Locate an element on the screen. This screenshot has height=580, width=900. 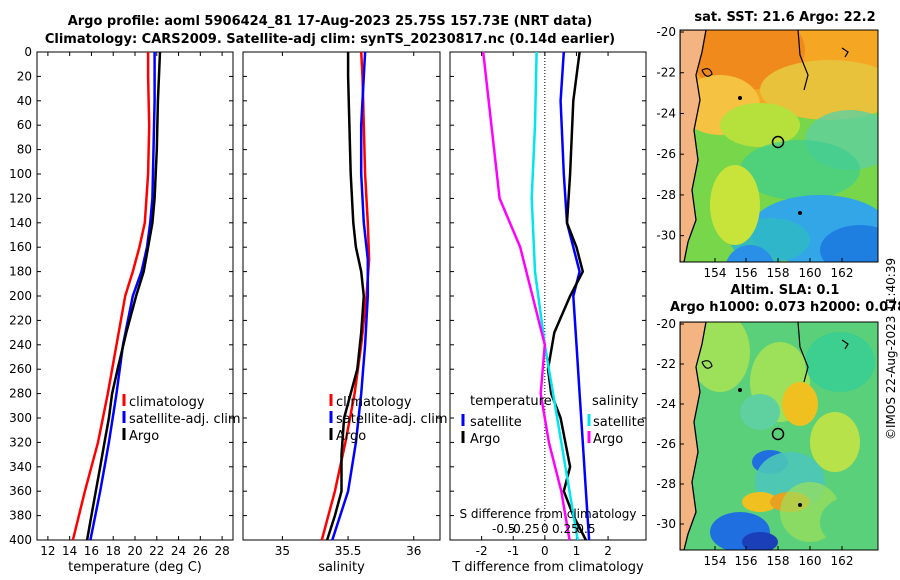
y-tick-label: 280 is located at coordinates (20, 394).